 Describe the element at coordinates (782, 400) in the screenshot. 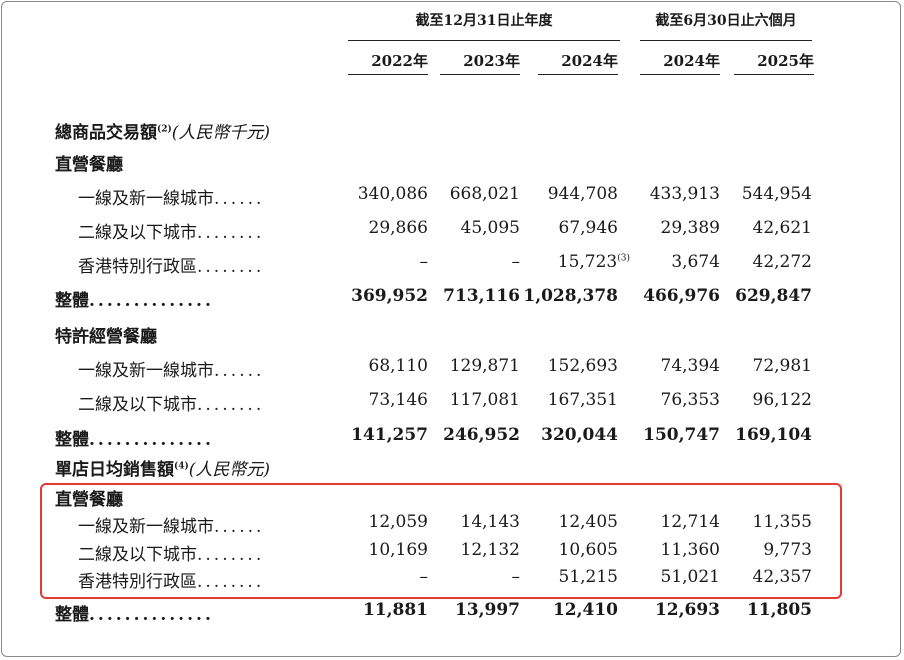

I see `cell-2025-h1: 96,122` at that location.